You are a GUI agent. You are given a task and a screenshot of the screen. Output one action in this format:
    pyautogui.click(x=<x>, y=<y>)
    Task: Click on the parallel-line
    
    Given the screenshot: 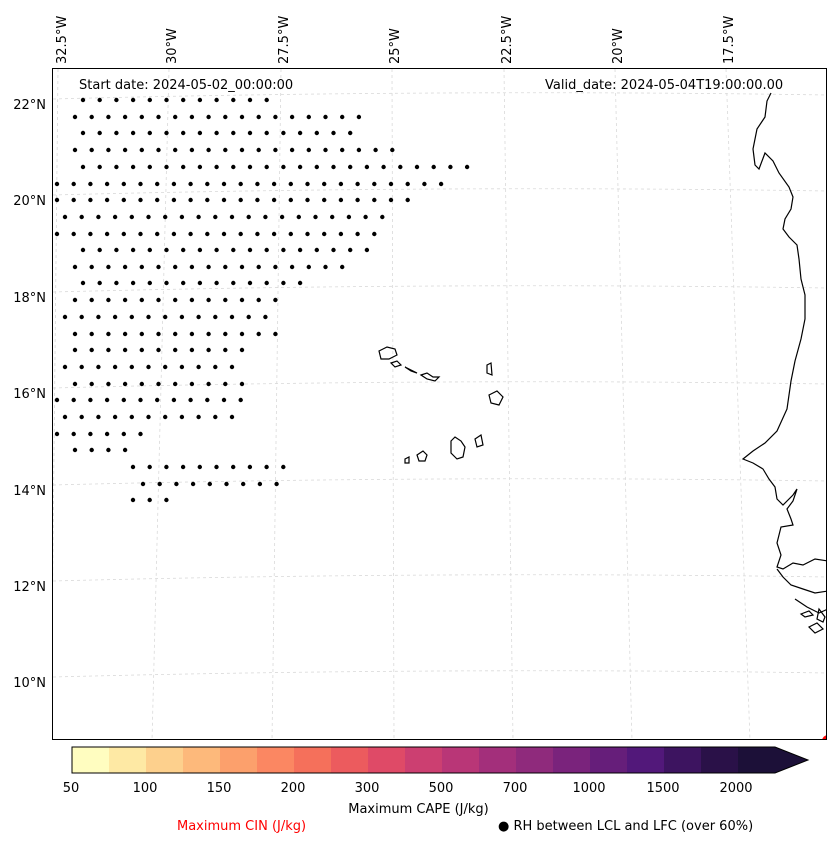 What is the action you would take?
    pyautogui.click(x=439, y=192)
    